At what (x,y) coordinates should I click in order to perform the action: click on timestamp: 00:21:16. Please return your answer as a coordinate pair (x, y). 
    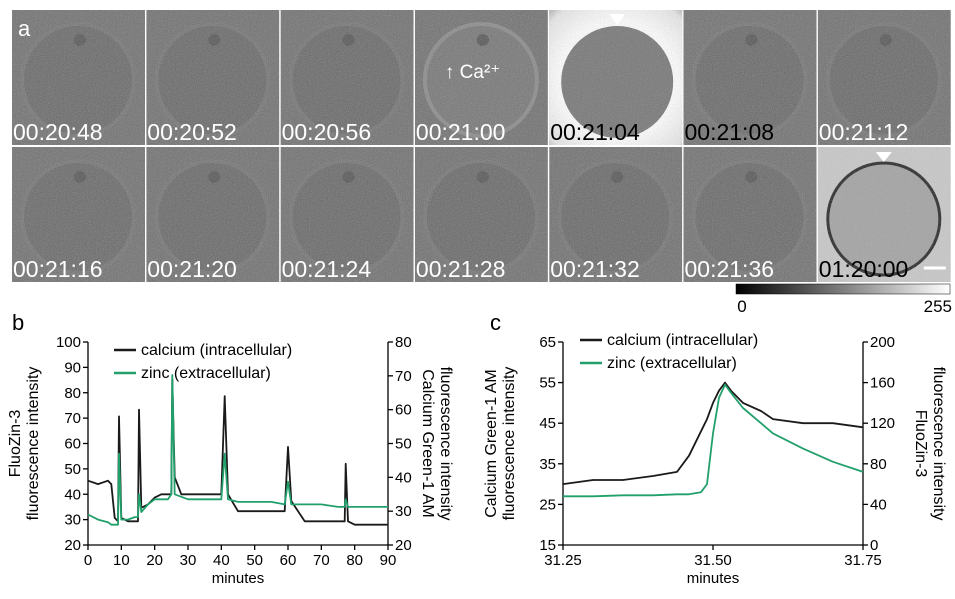
    Looking at the image, I should click on (58, 269).